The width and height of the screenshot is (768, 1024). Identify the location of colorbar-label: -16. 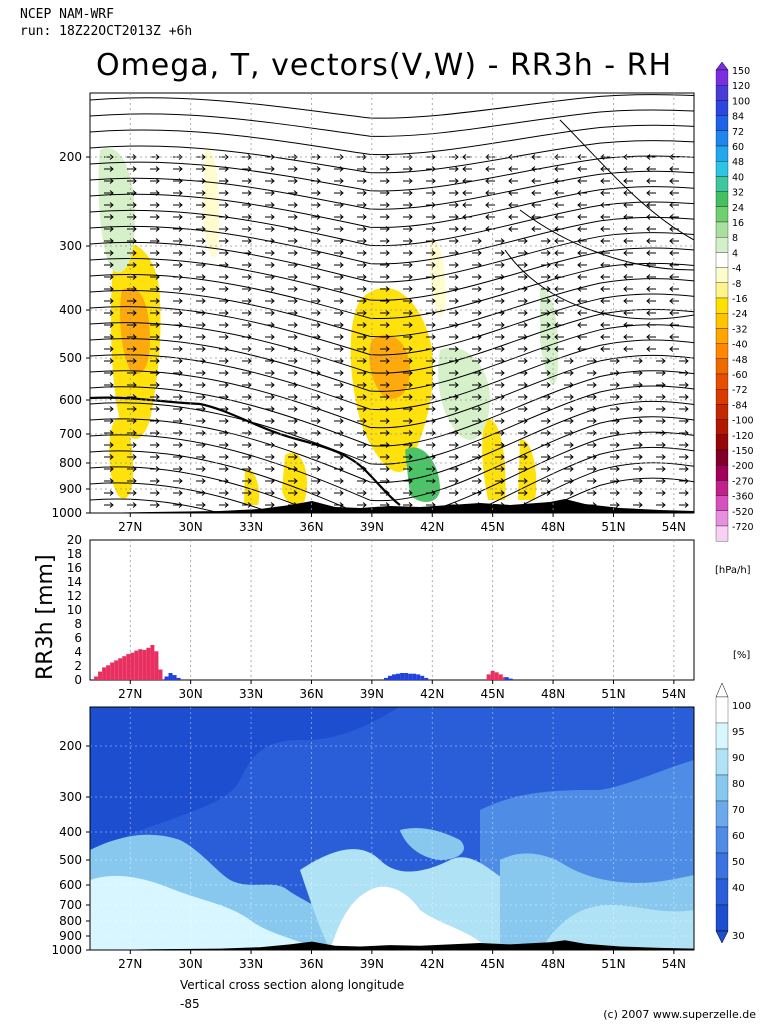
(740, 299).